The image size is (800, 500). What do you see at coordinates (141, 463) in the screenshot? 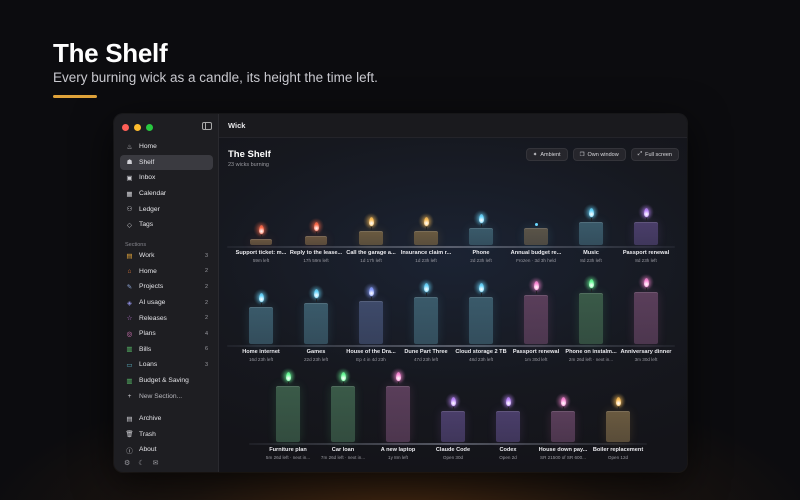
I see `moon-icon: ☾` at bounding box center [141, 463].